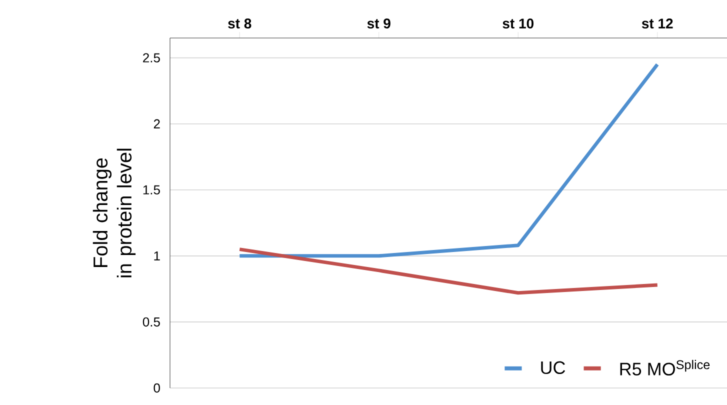  Describe the element at coordinates (157, 388) in the screenshot. I see `y-tick-label: 0` at that location.